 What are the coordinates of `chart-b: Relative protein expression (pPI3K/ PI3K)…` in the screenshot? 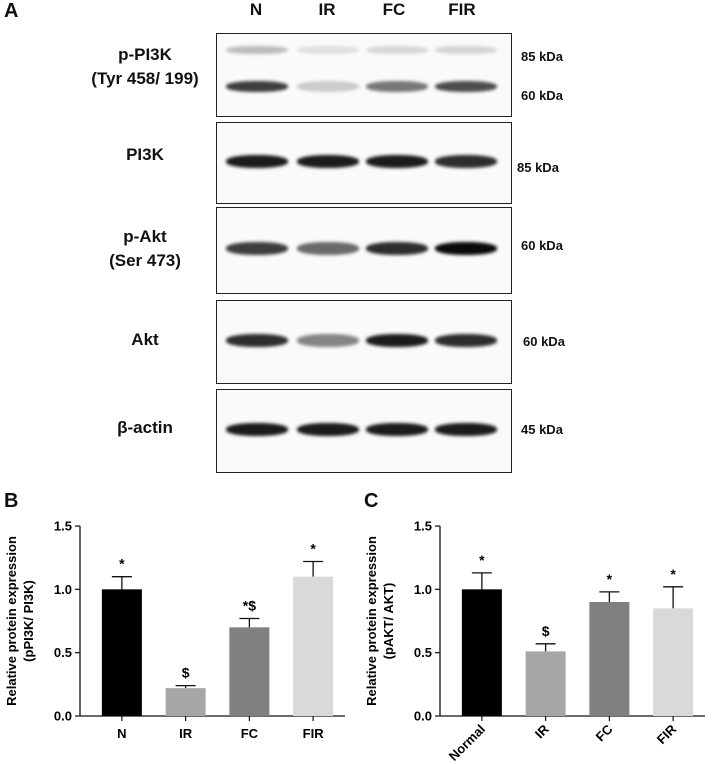 It's located at (174, 630).